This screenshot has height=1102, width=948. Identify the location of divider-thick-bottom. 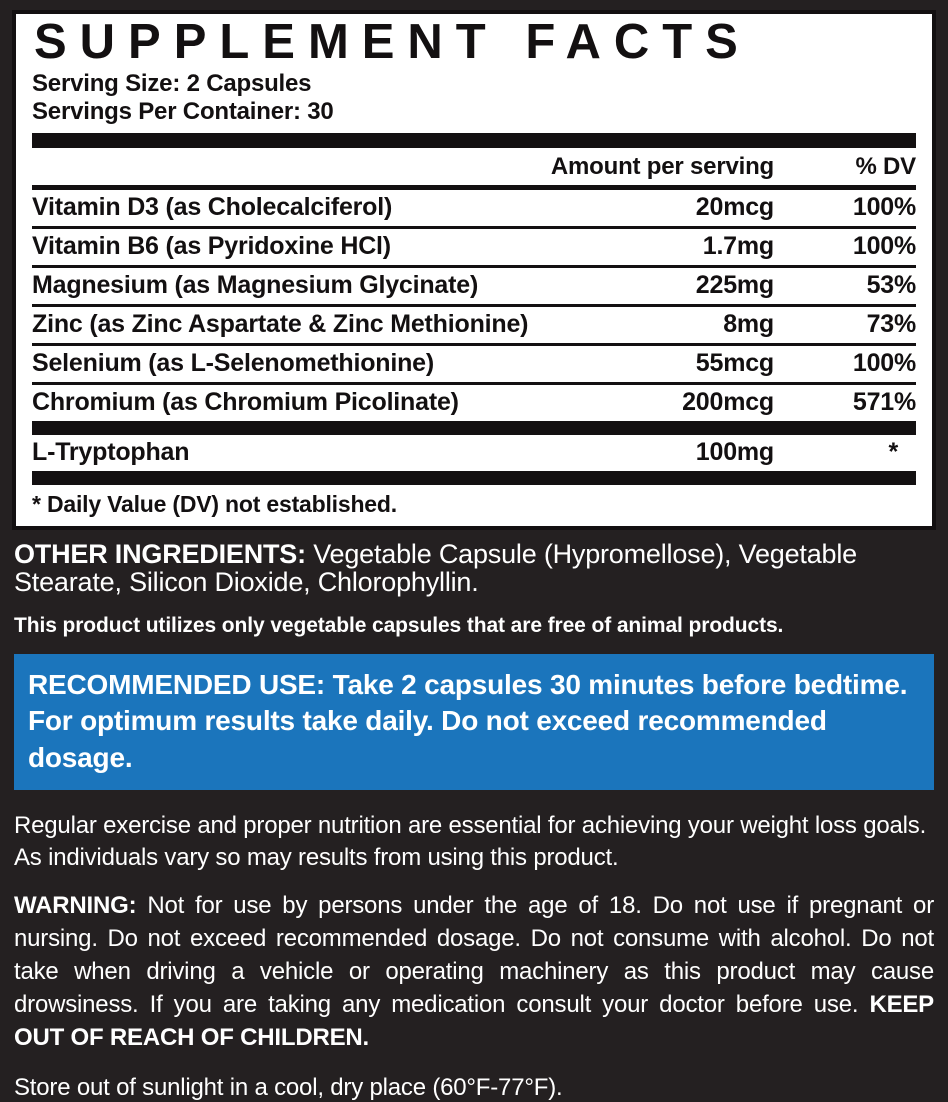
(474, 477).